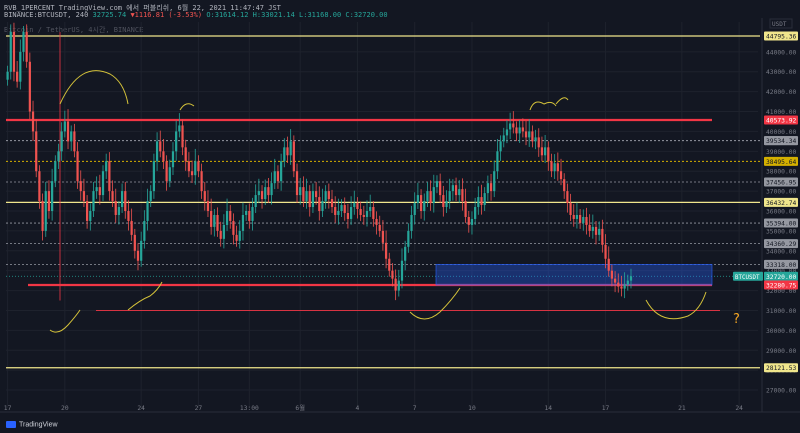 The height and width of the screenshot is (433, 800). Describe the element at coordinates (781, 52) in the screenshot. I see `y-tick-label: 44000.00` at that location.